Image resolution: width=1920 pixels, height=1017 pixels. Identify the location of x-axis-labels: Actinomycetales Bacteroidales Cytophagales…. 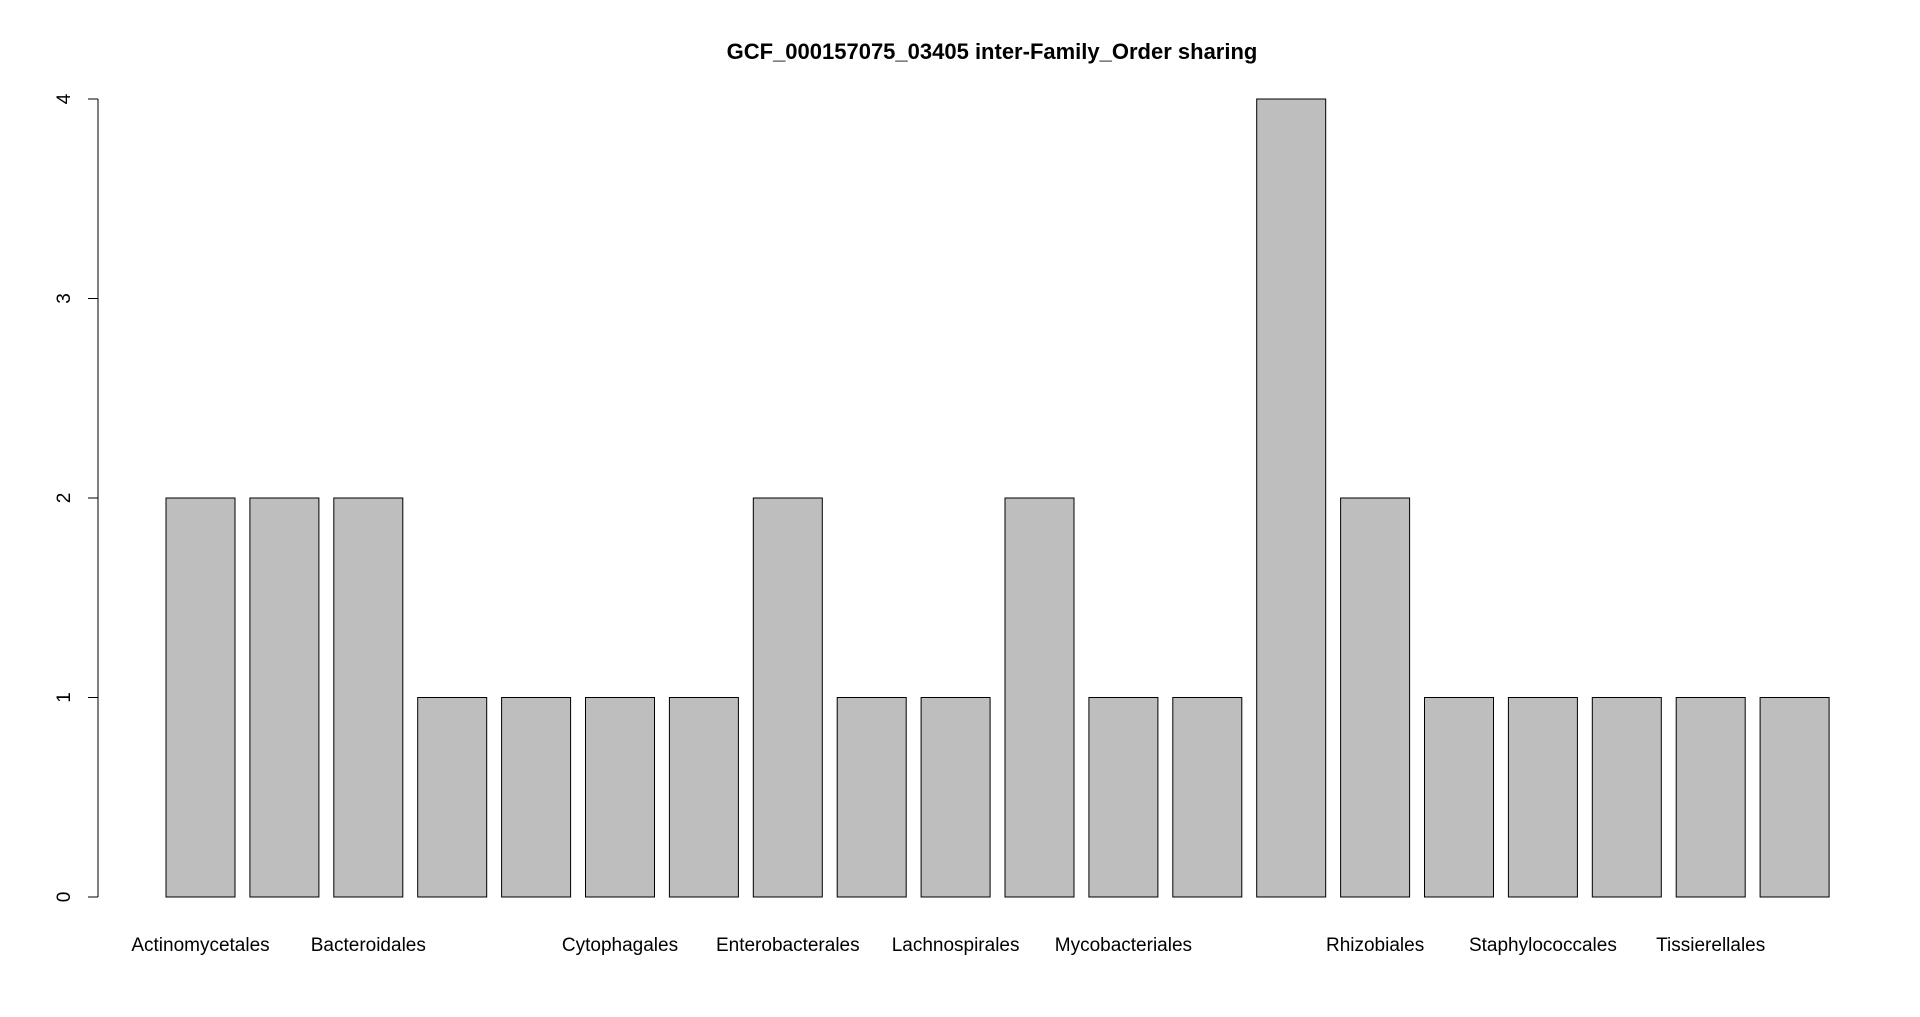
(948, 945).